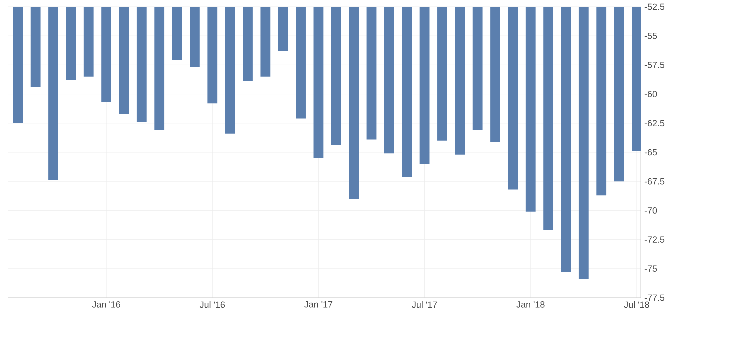 The image size is (730, 337). Describe the element at coordinates (318, 305) in the screenshot. I see `x-tick-label: Jan '17` at that location.